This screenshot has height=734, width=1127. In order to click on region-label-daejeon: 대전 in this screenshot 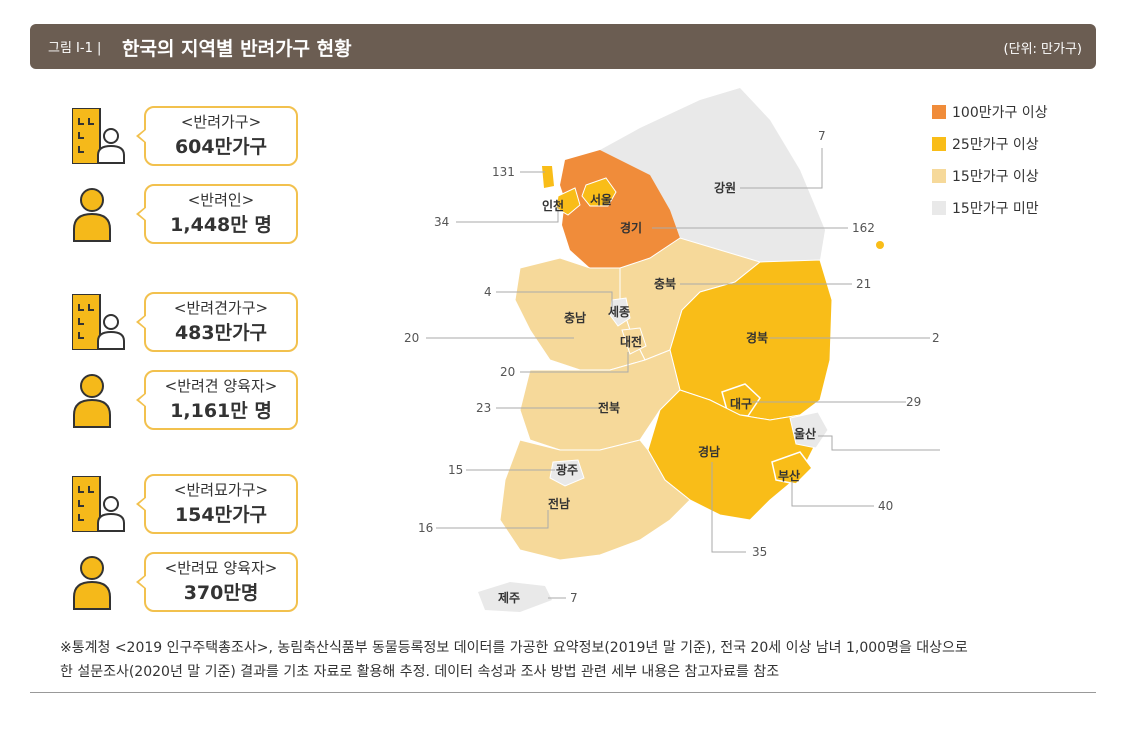, I will do `click(631, 341)`.